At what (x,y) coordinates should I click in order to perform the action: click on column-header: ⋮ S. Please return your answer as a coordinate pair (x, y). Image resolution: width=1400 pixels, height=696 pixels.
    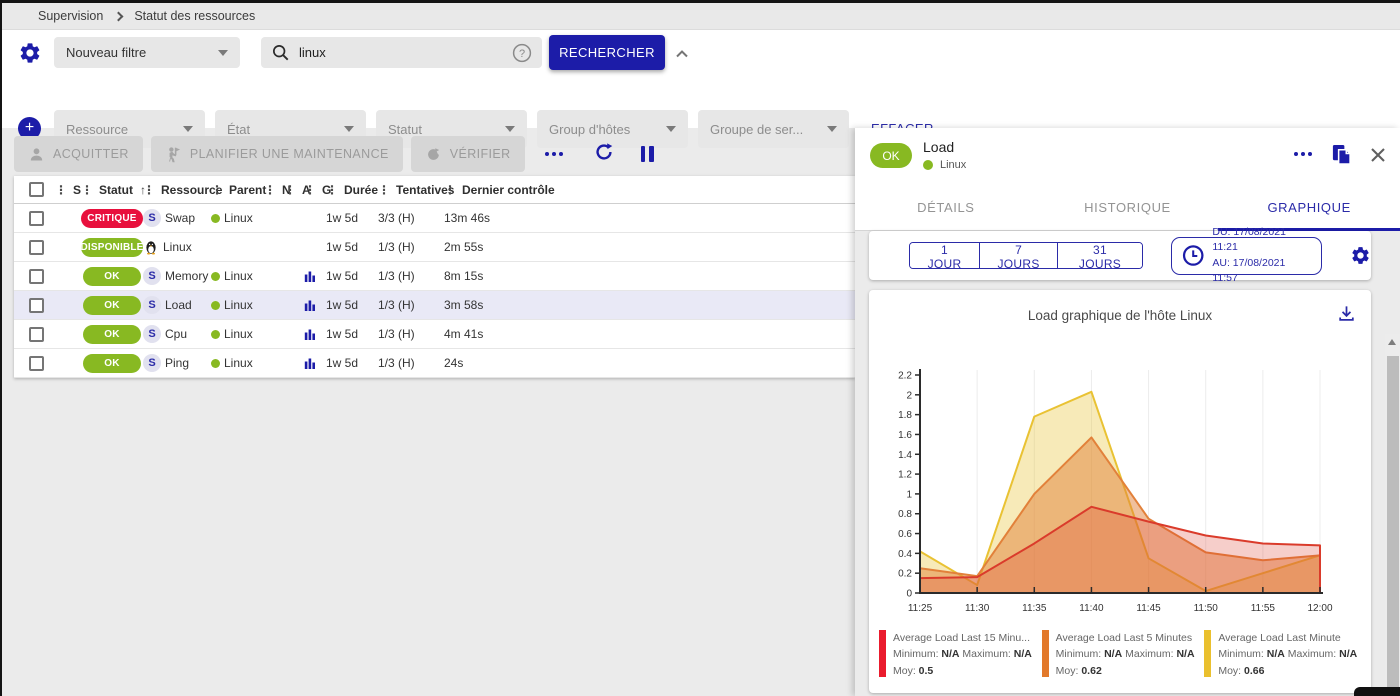
    Looking at the image, I should click on (68, 190).